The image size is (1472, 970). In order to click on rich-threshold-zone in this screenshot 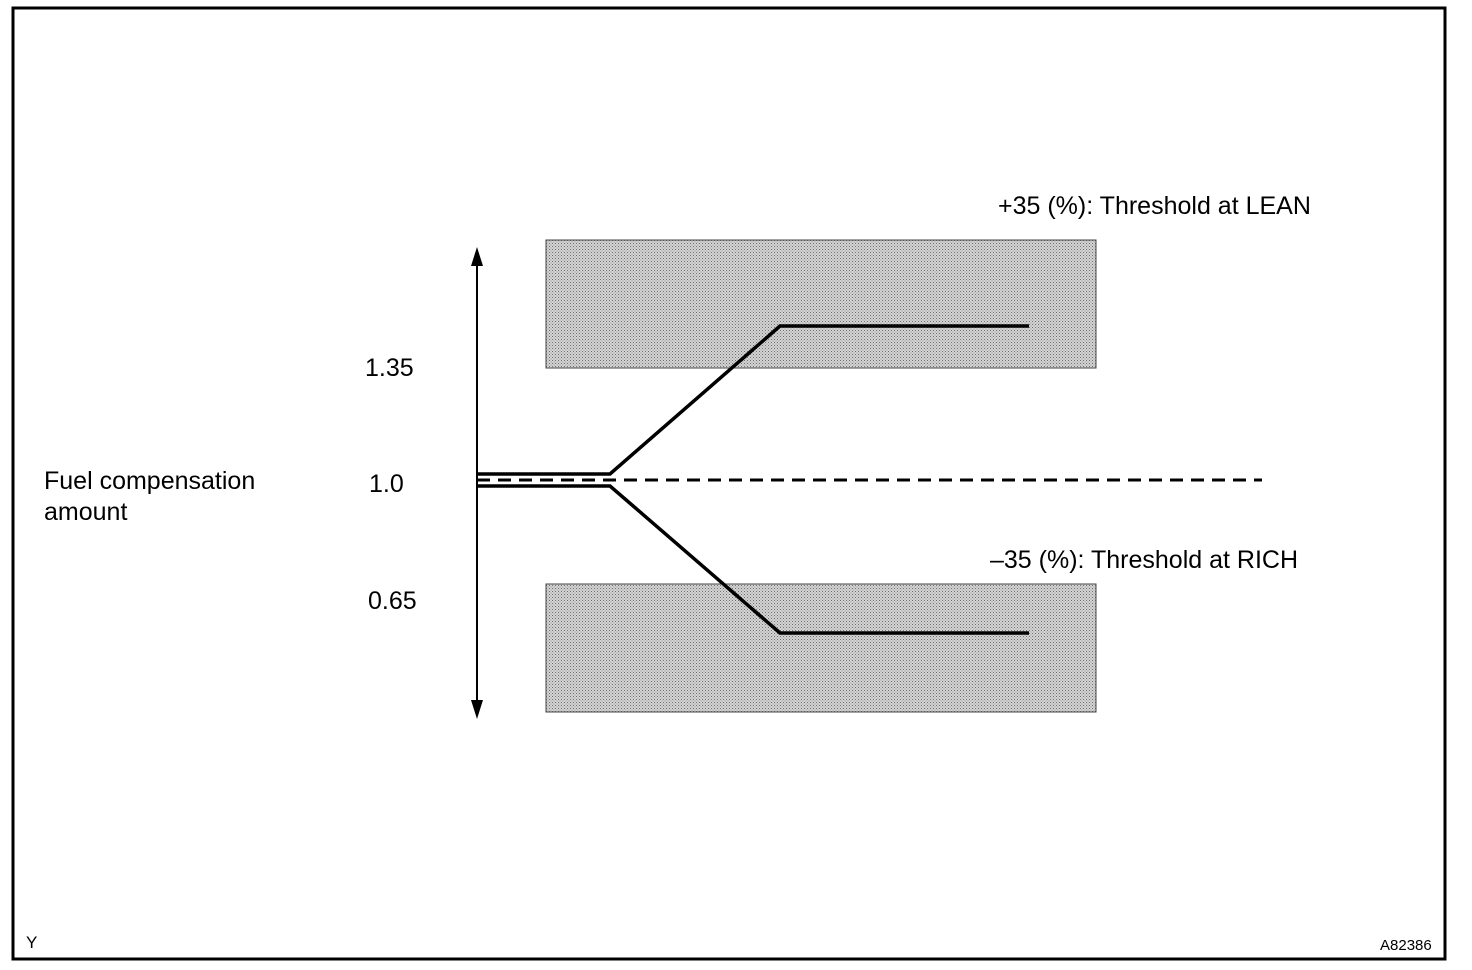, I will do `click(821, 648)`.